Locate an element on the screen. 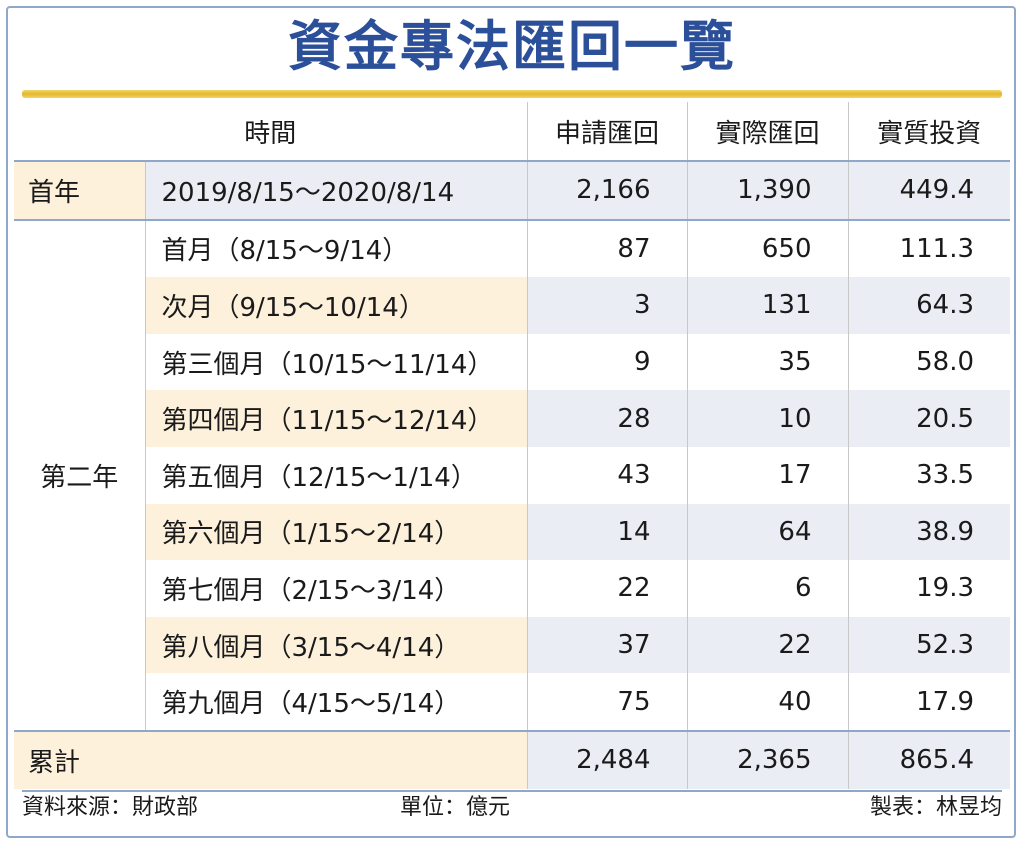 This screenshot has width=1024, height=846. month-period: 第六個月（1/15～2/14） is located at coordinates (336, 532).